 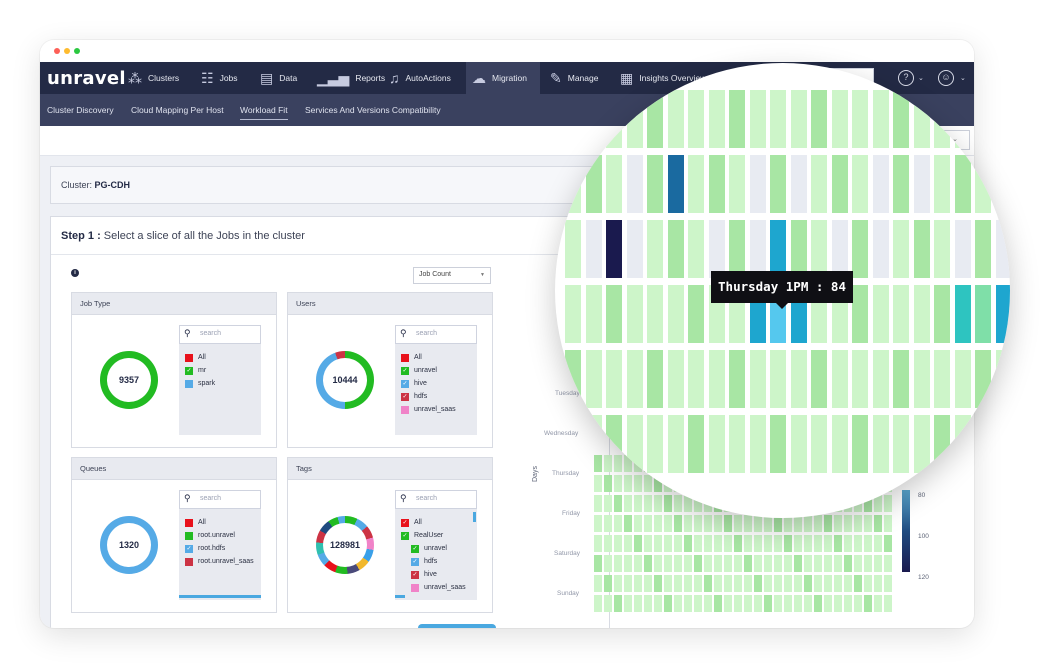 What do you see at coordinates (345, 380) in the screenshot?
I see `users-donut: 10444` at bounding box center [345, 380].